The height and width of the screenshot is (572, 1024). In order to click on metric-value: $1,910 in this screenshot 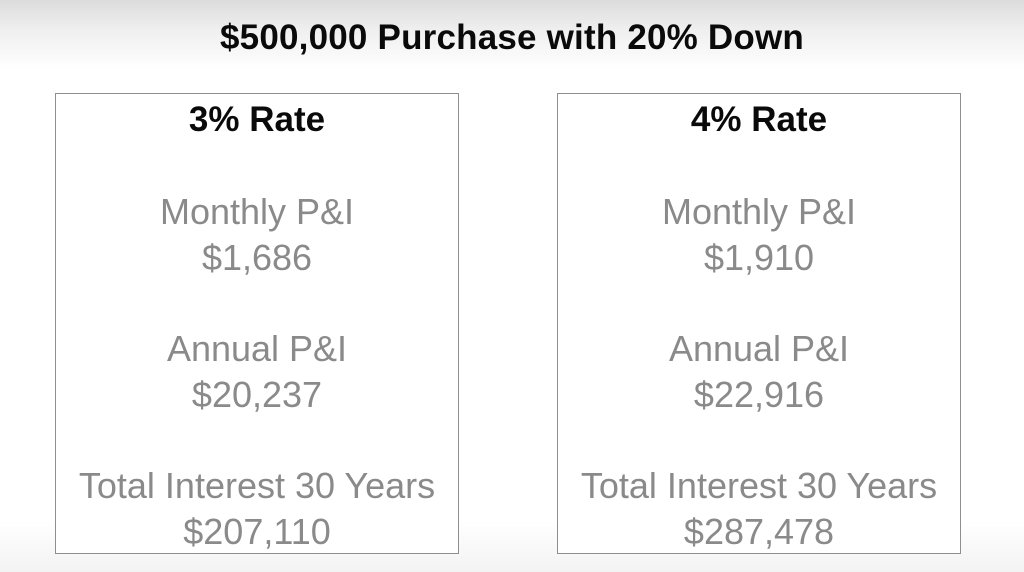, I will do `click(759, 257)`.